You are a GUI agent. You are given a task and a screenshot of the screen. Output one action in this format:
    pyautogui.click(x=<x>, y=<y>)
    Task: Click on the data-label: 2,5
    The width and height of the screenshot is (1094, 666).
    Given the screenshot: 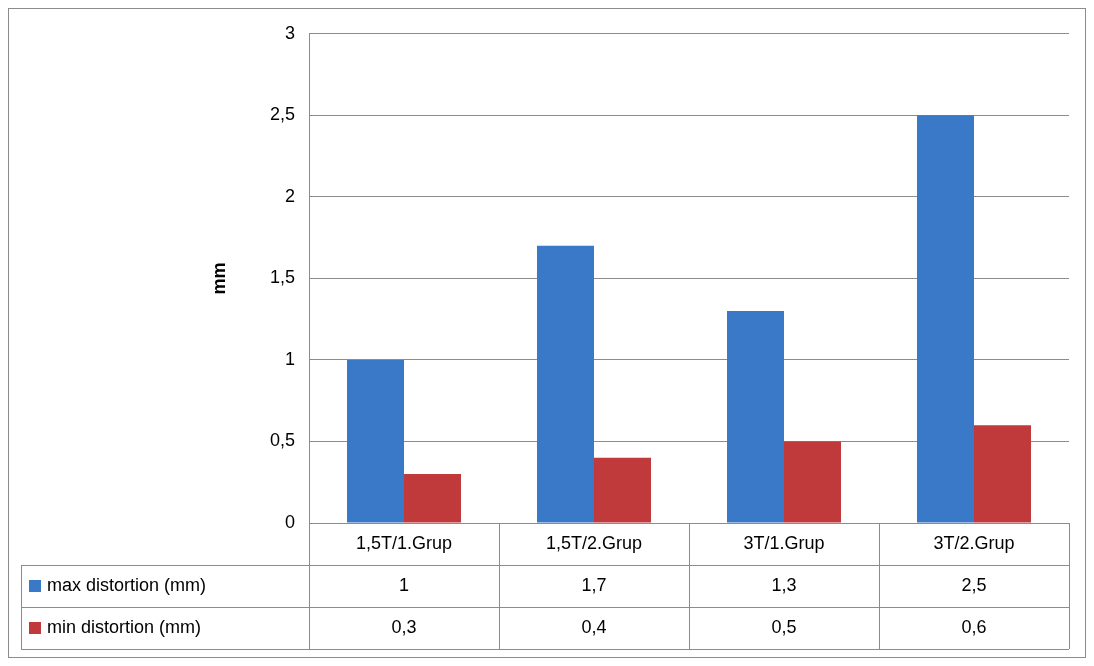 What is the action you would take?
    pyautogui.click(x=974, y=584)
    